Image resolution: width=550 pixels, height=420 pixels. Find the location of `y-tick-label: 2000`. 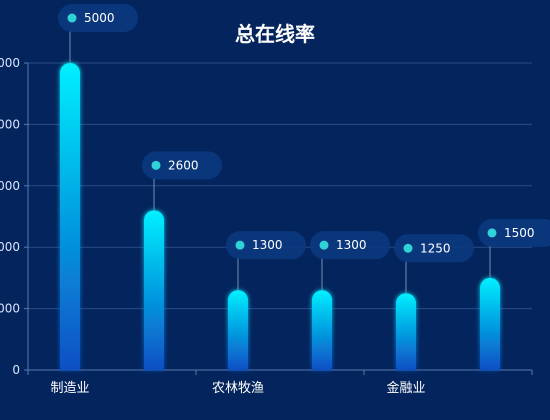

y-tick-label: 2000 is located at coordinates (10, 247).